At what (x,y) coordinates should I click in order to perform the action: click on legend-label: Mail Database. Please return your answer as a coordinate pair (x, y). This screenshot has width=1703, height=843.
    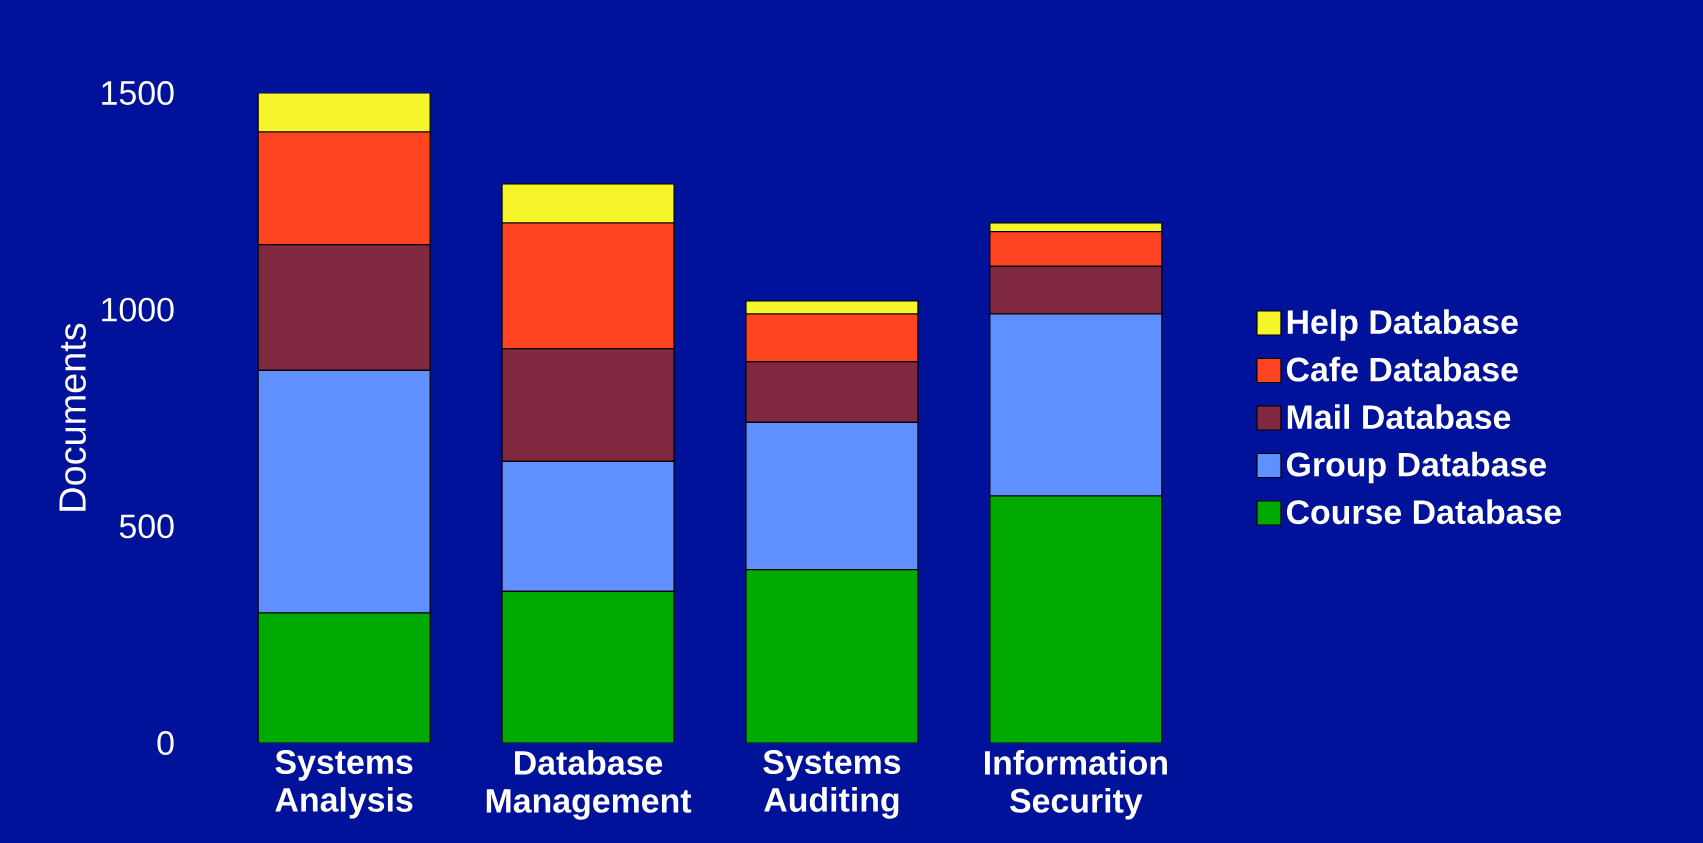
    Looking at the image, I should click on (1399, 417).